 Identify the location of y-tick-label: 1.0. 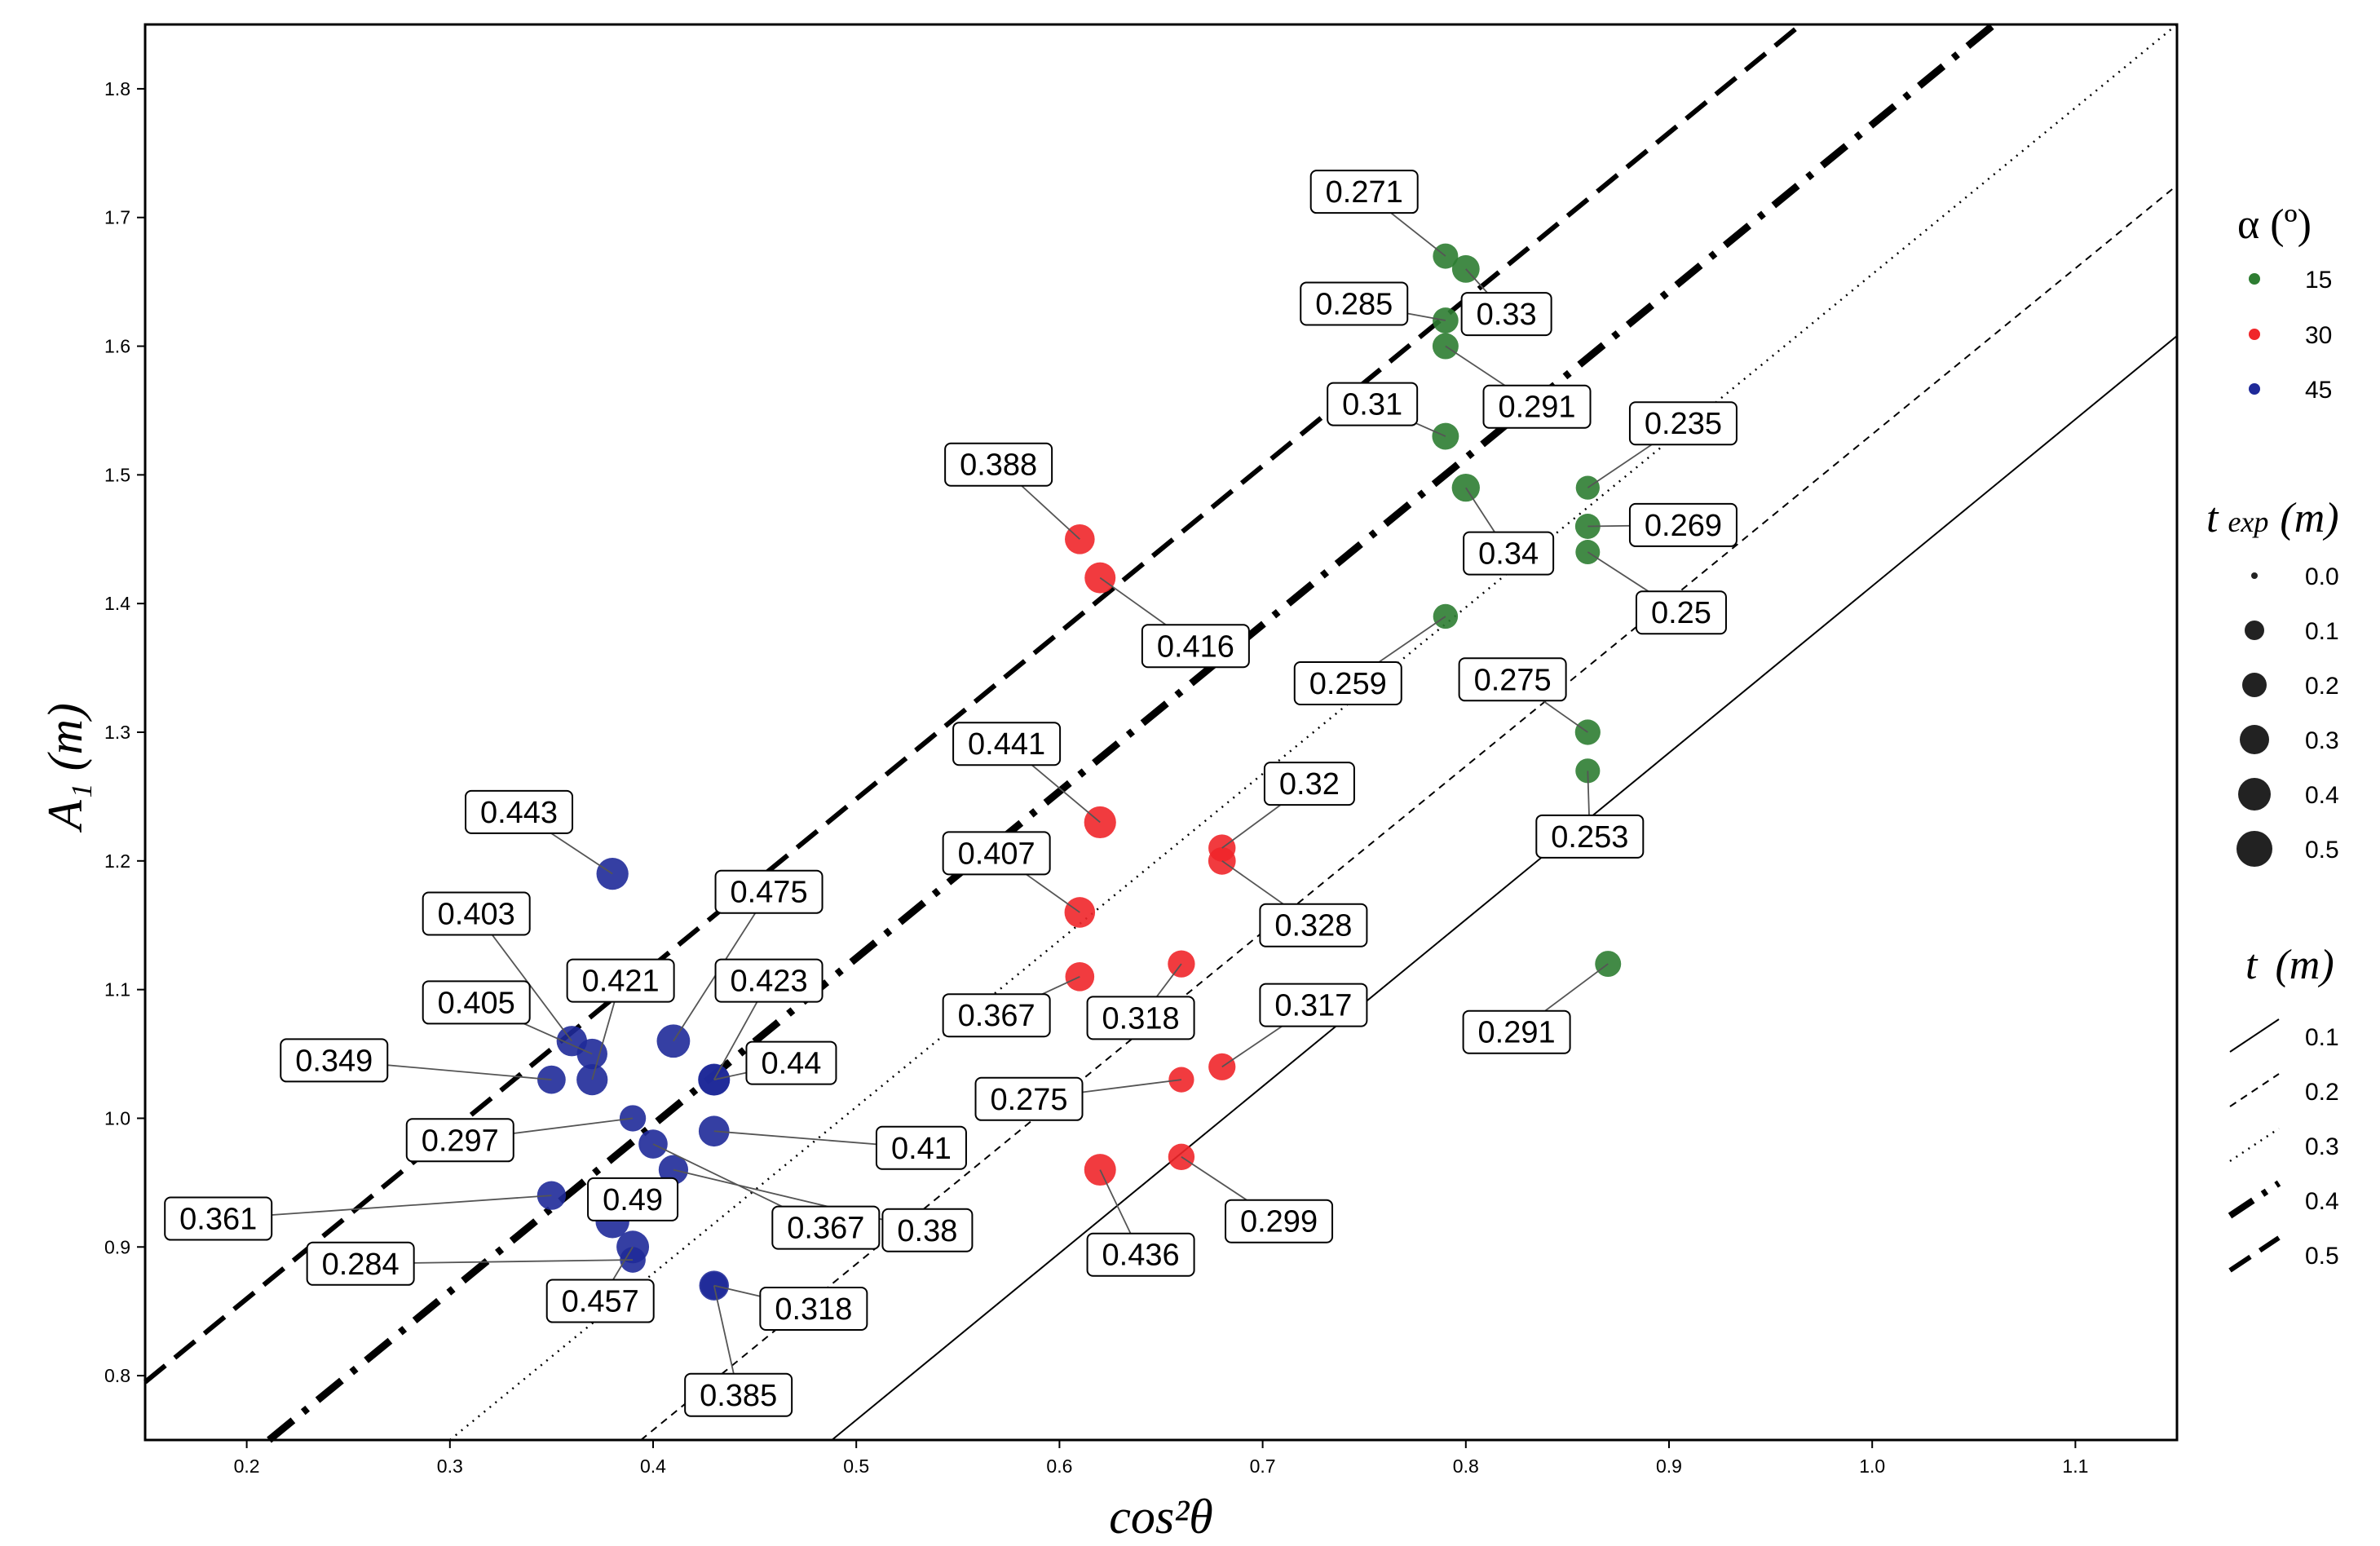
(117, 1118).